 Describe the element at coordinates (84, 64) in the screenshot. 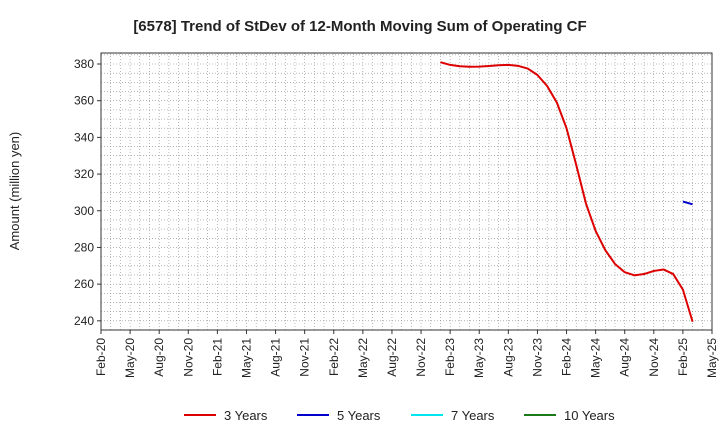

I see `y-tick-label: 380` at that location.